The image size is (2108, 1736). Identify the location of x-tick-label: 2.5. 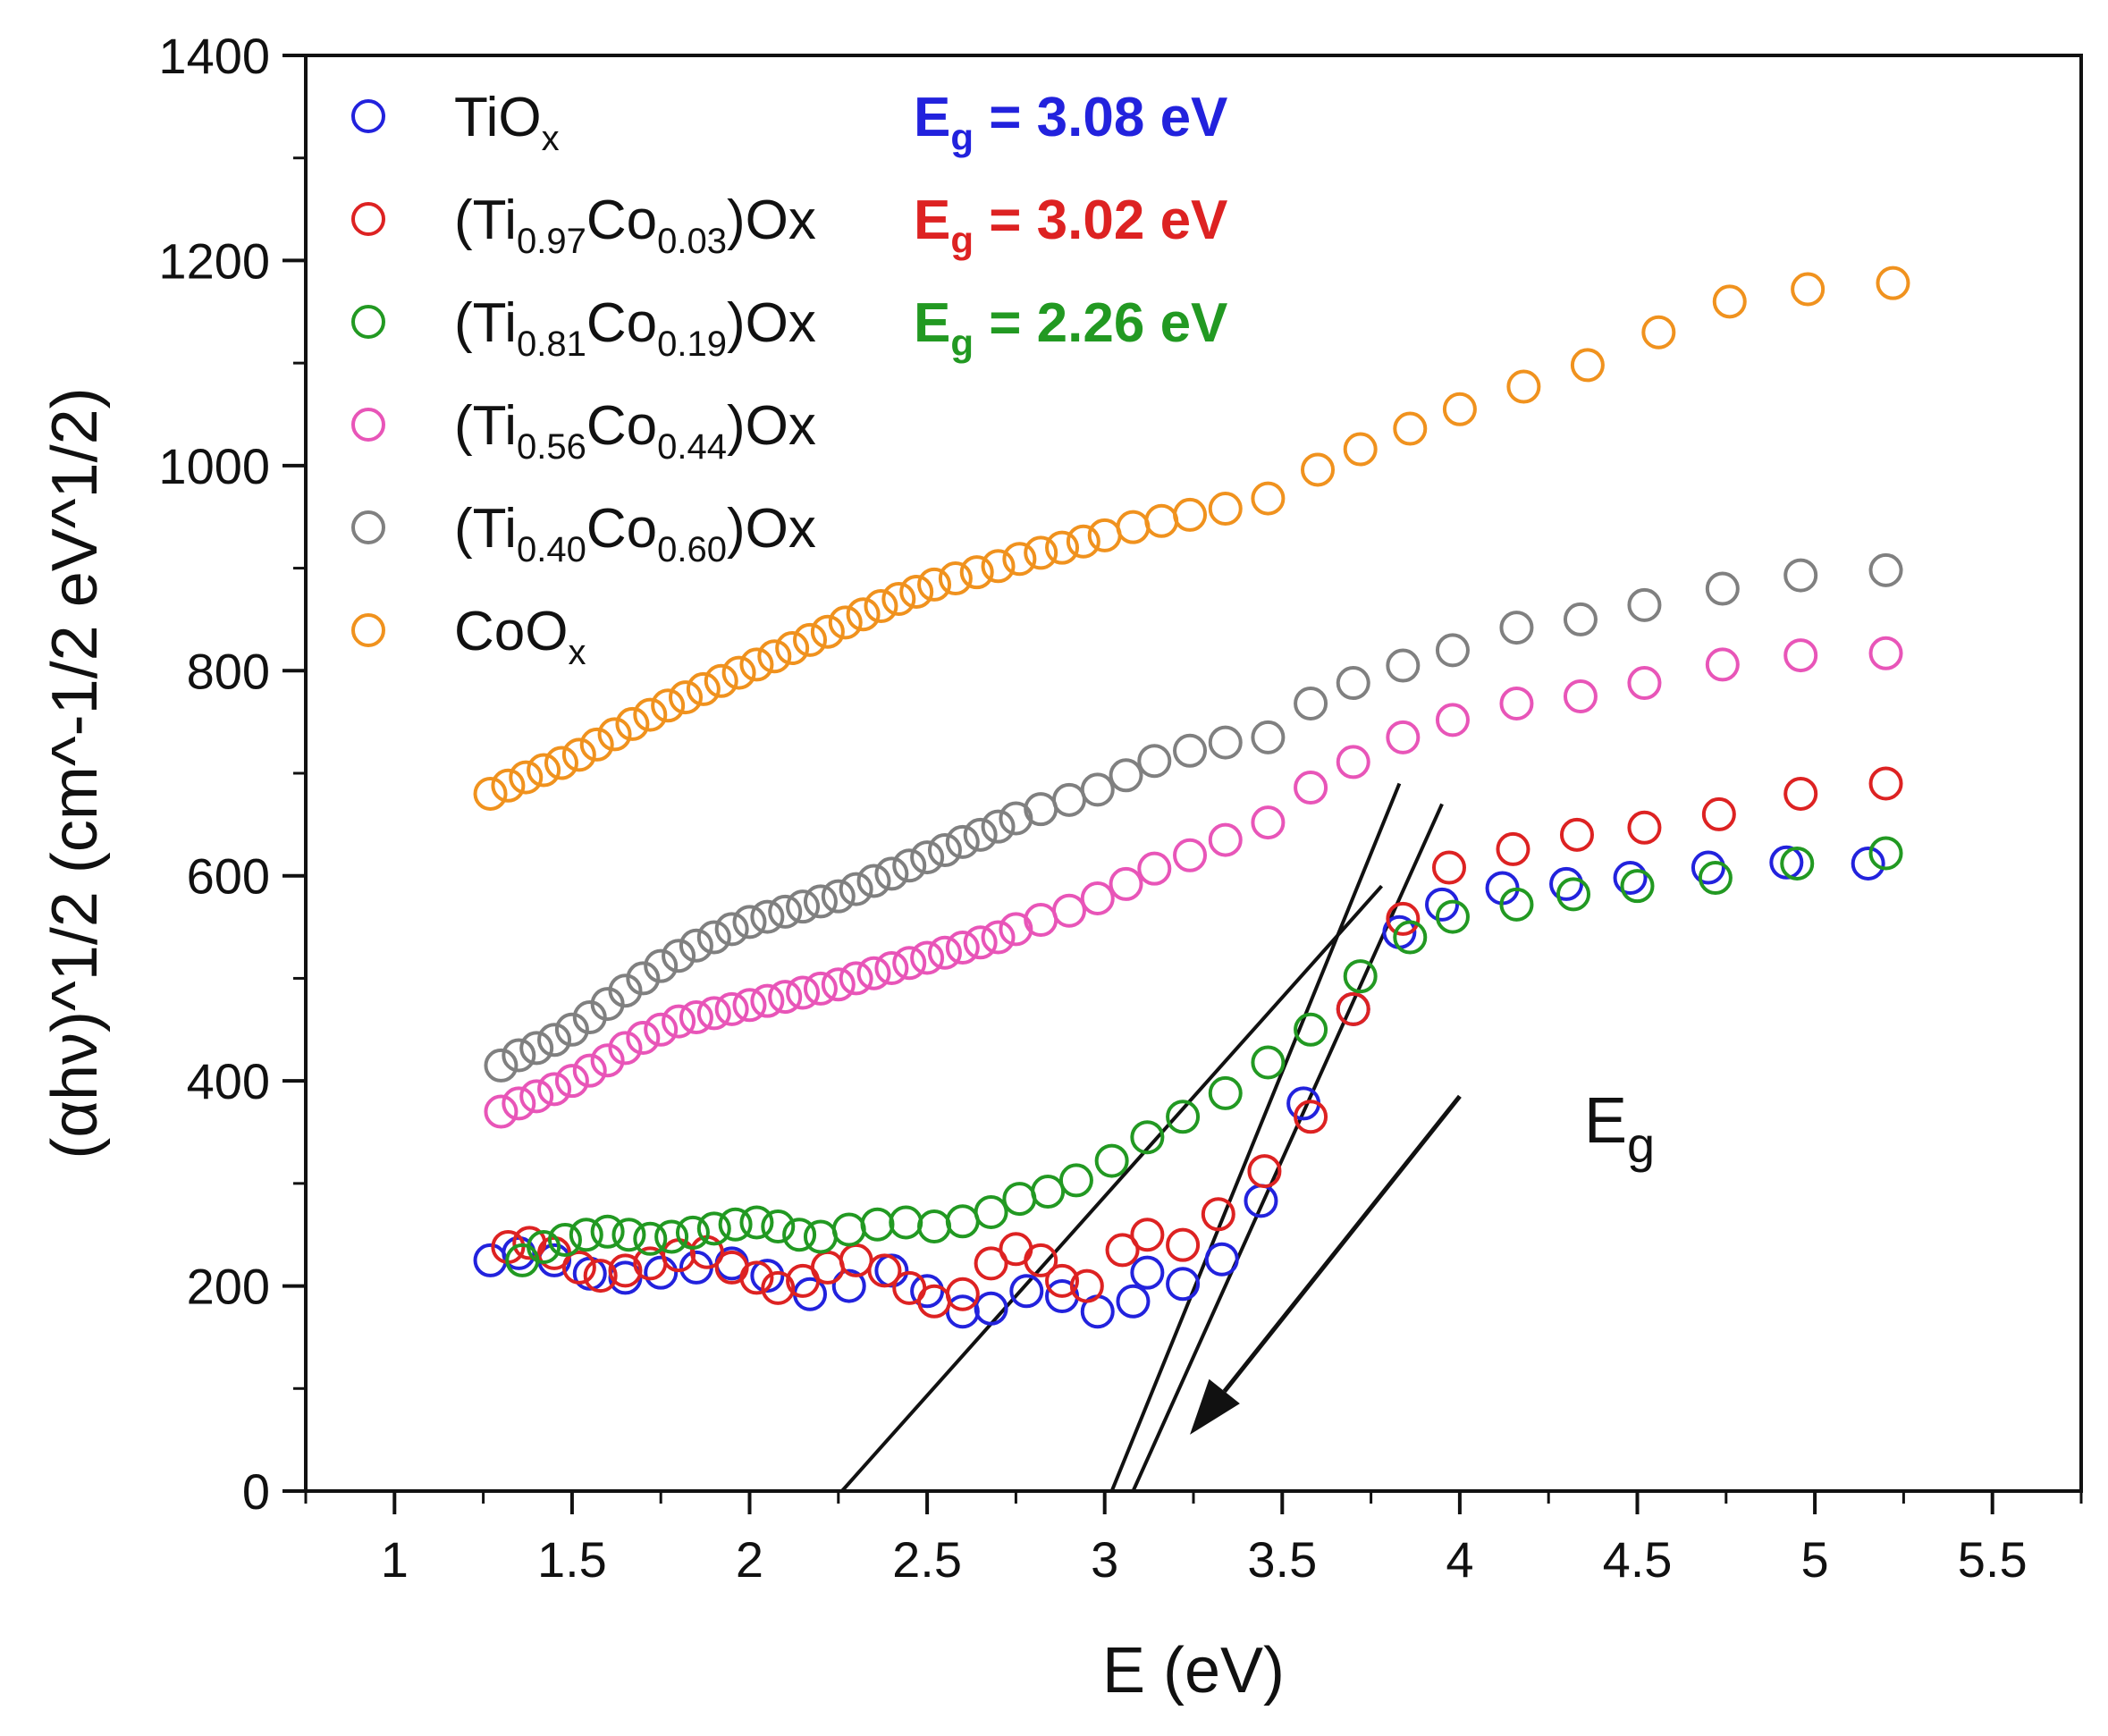
(927, 1559).